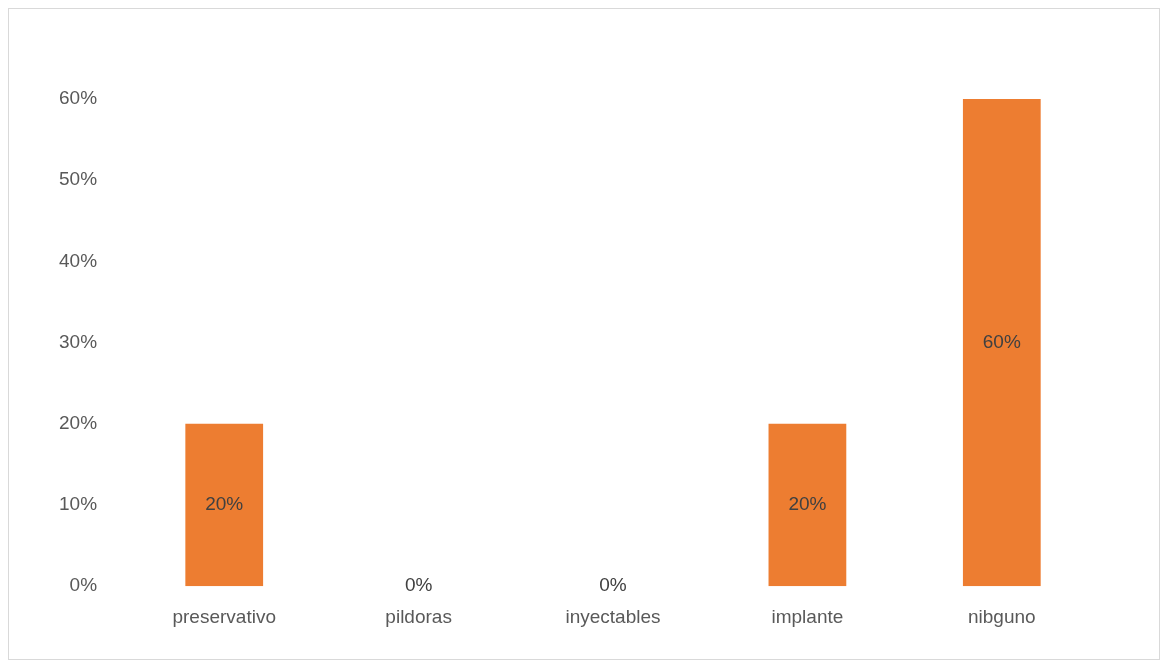  Describe the element at coordinates (807, 616) in the screenshot. I see `x-tick-label: implante` at that location.